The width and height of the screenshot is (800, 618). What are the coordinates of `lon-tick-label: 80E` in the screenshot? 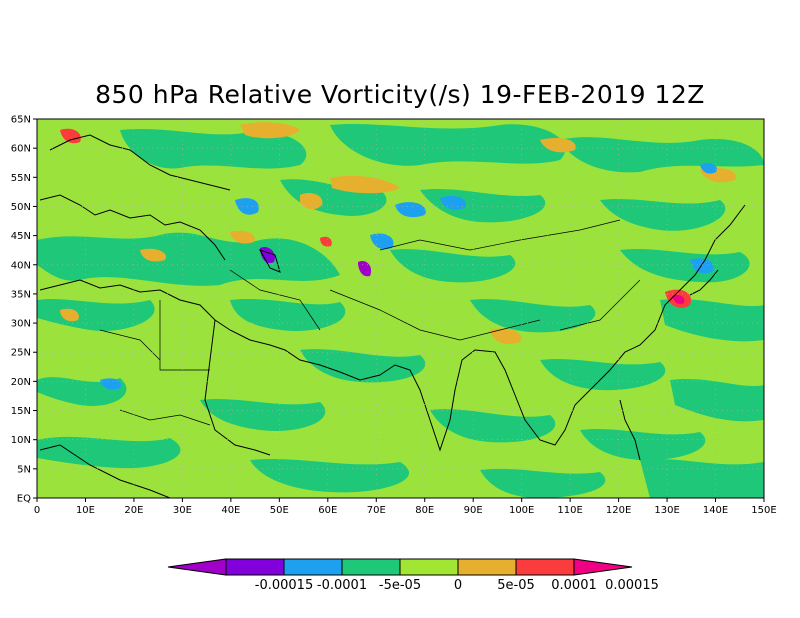 It's located at (424, 510).